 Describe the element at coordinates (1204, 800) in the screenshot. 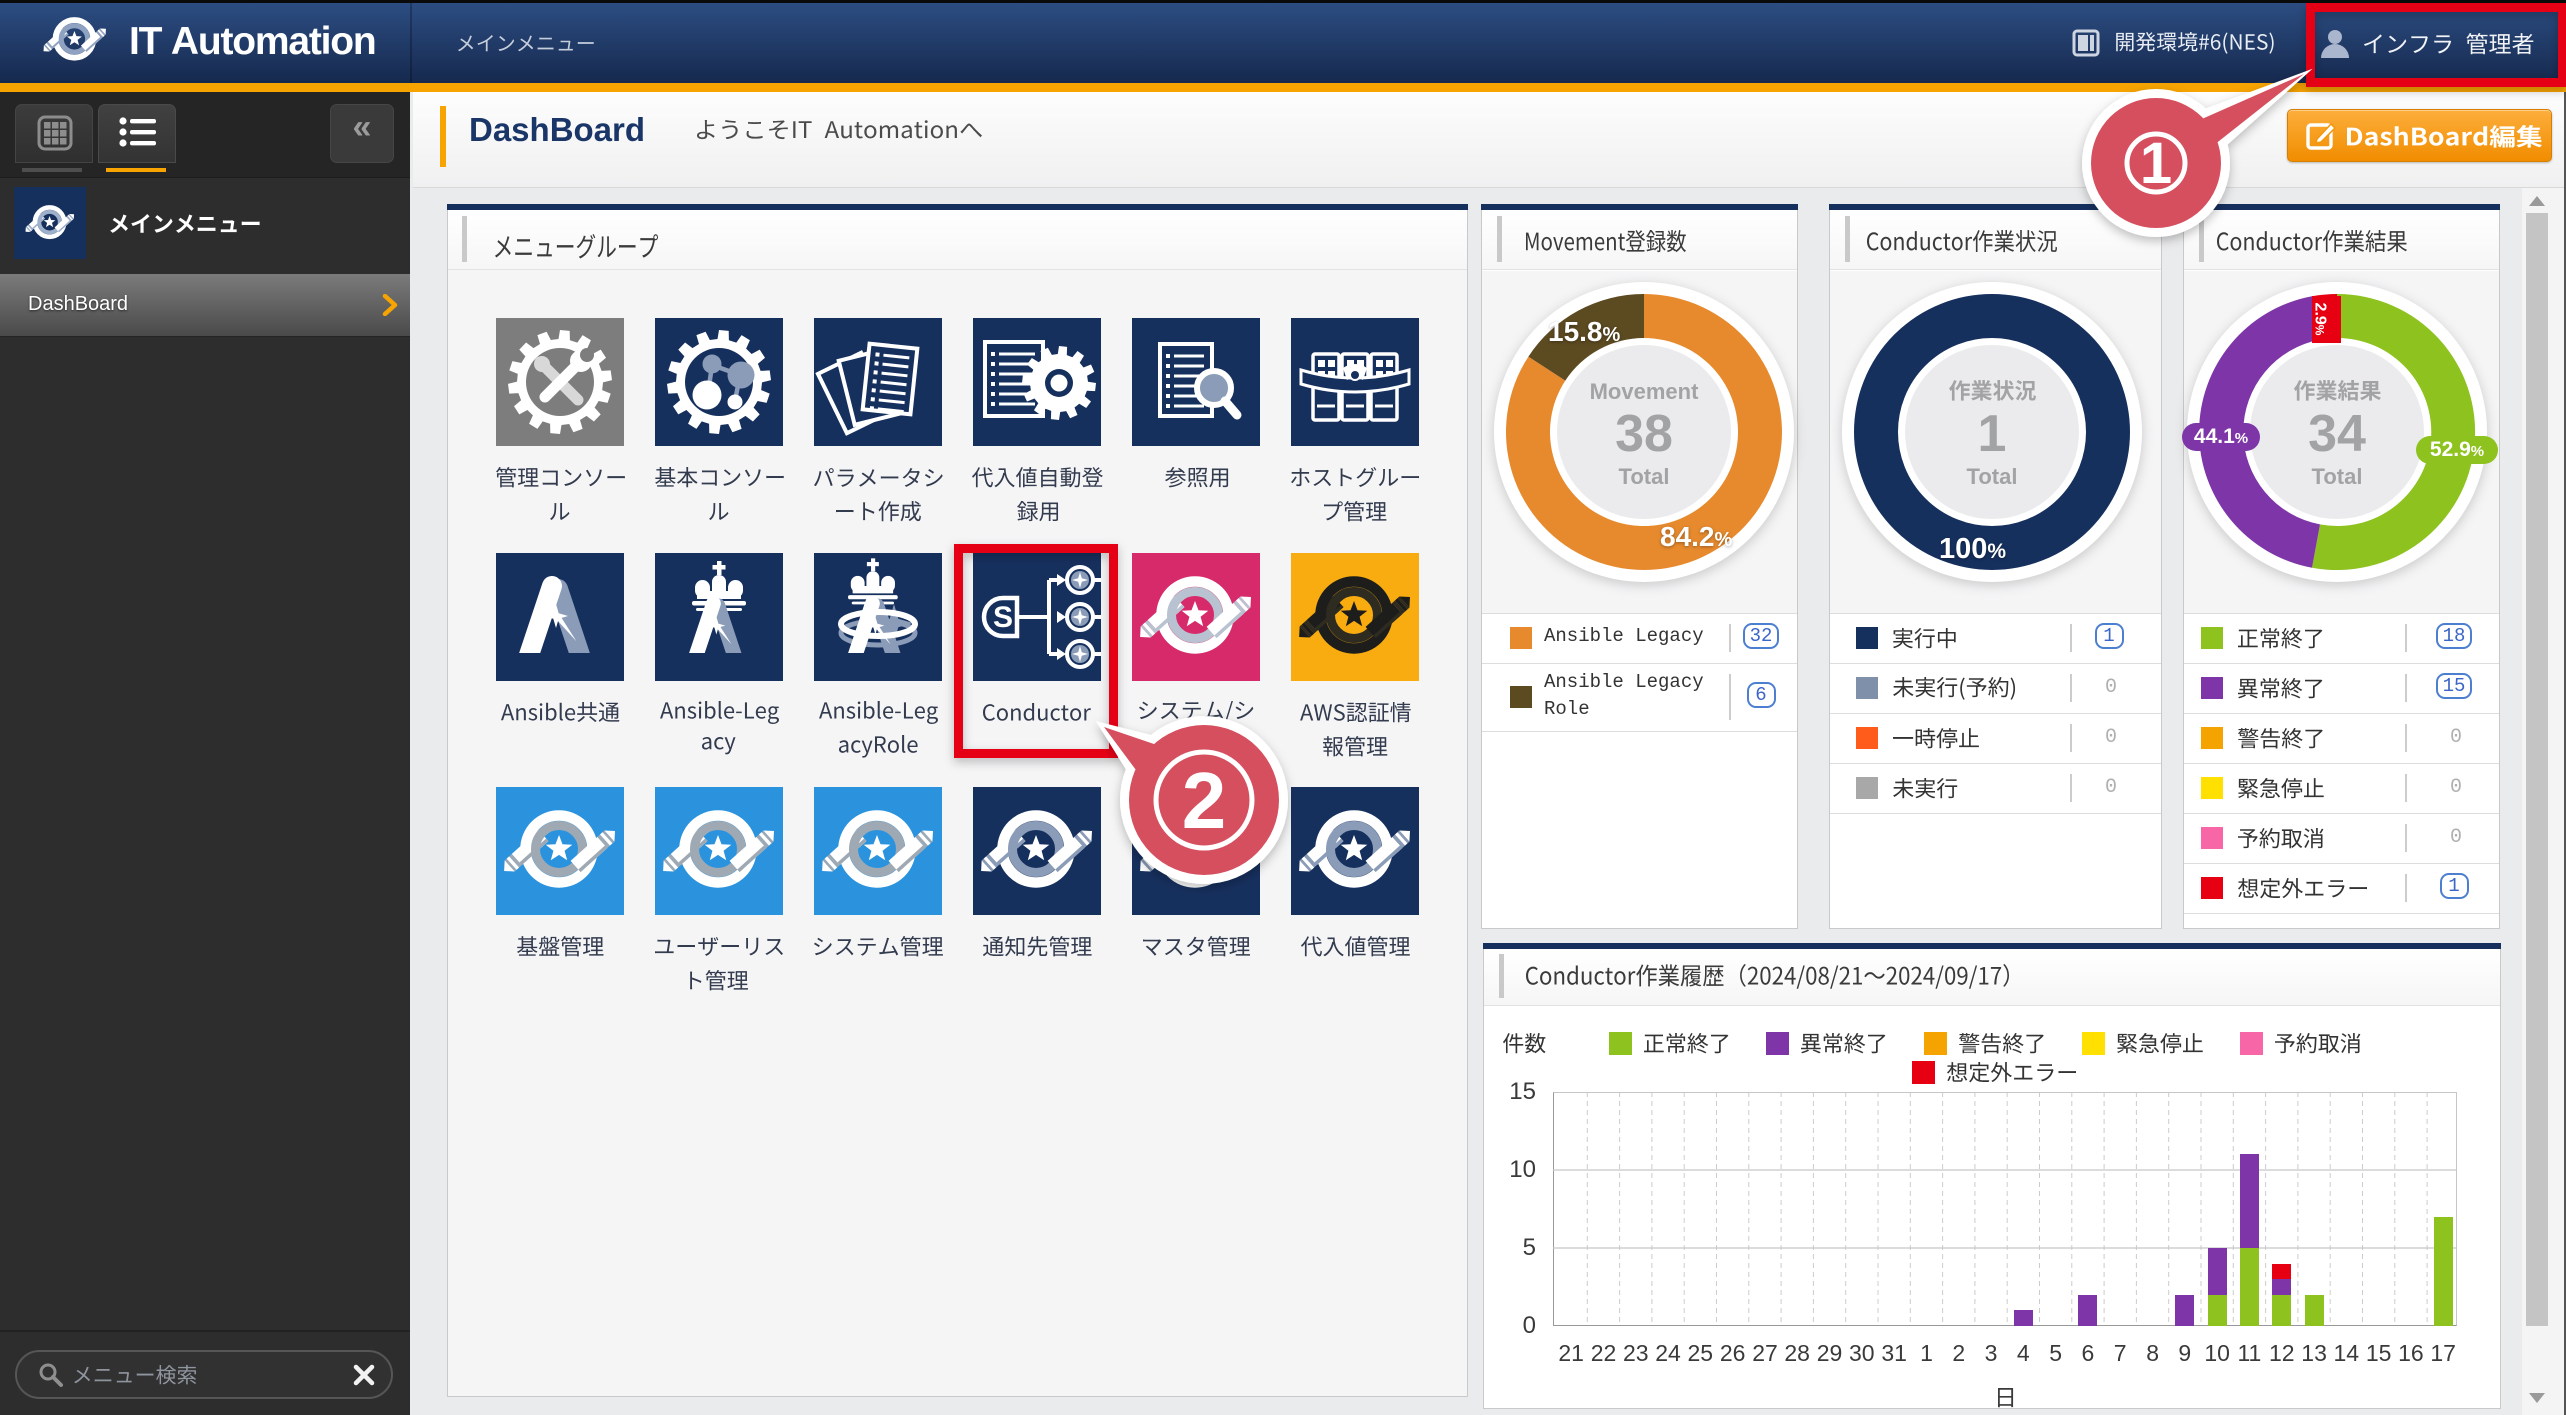

I see `svg-text: 2` at that location.